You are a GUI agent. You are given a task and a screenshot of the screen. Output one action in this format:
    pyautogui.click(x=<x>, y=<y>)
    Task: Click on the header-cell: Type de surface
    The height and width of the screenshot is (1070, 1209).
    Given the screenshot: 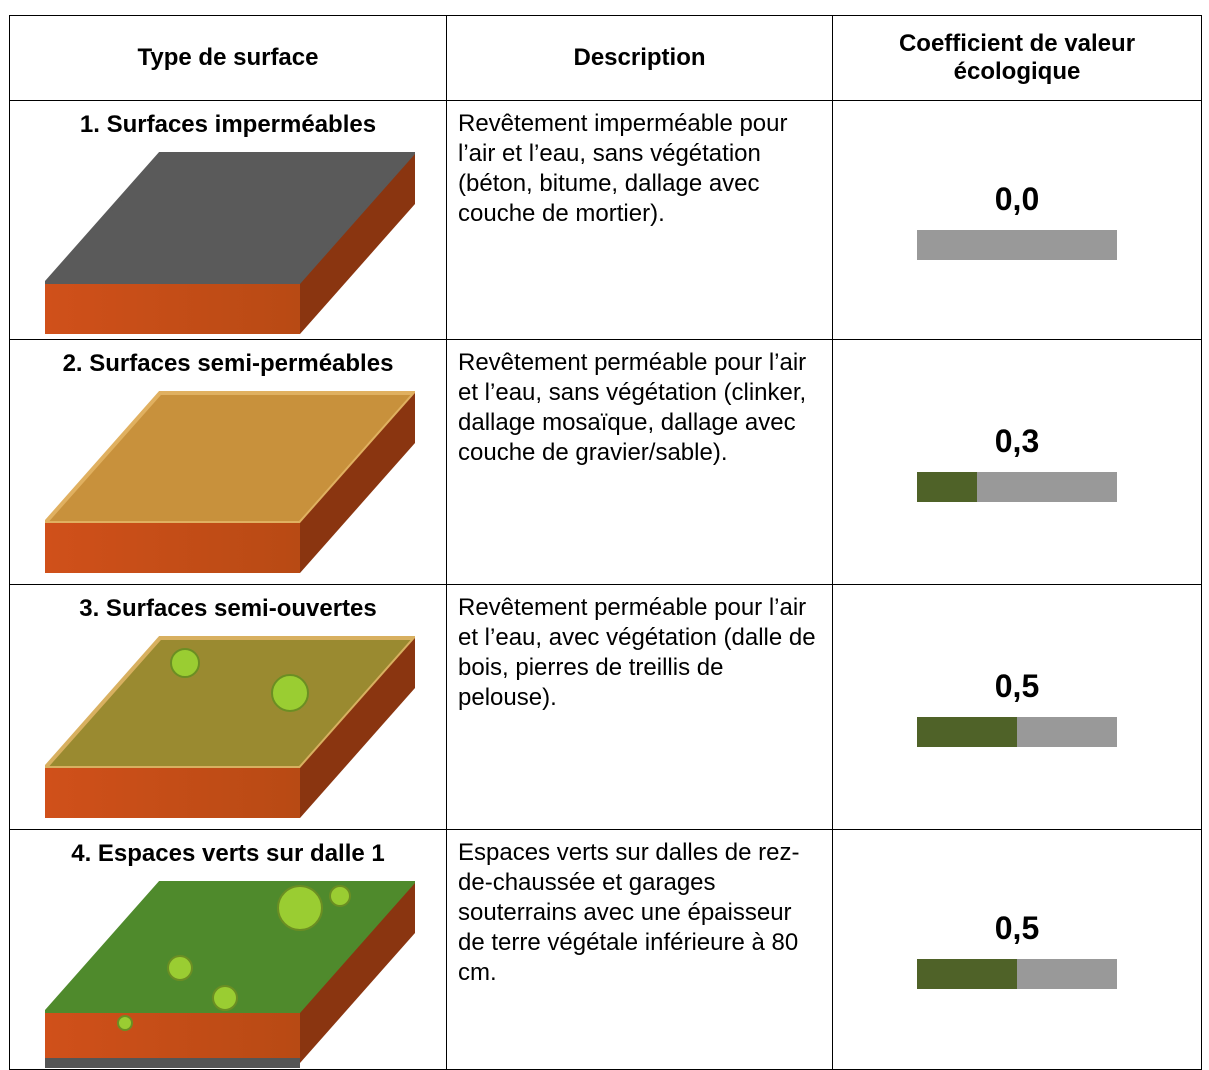 What is the action you would take?
    pyautogui.click(x=228, y=58)
    